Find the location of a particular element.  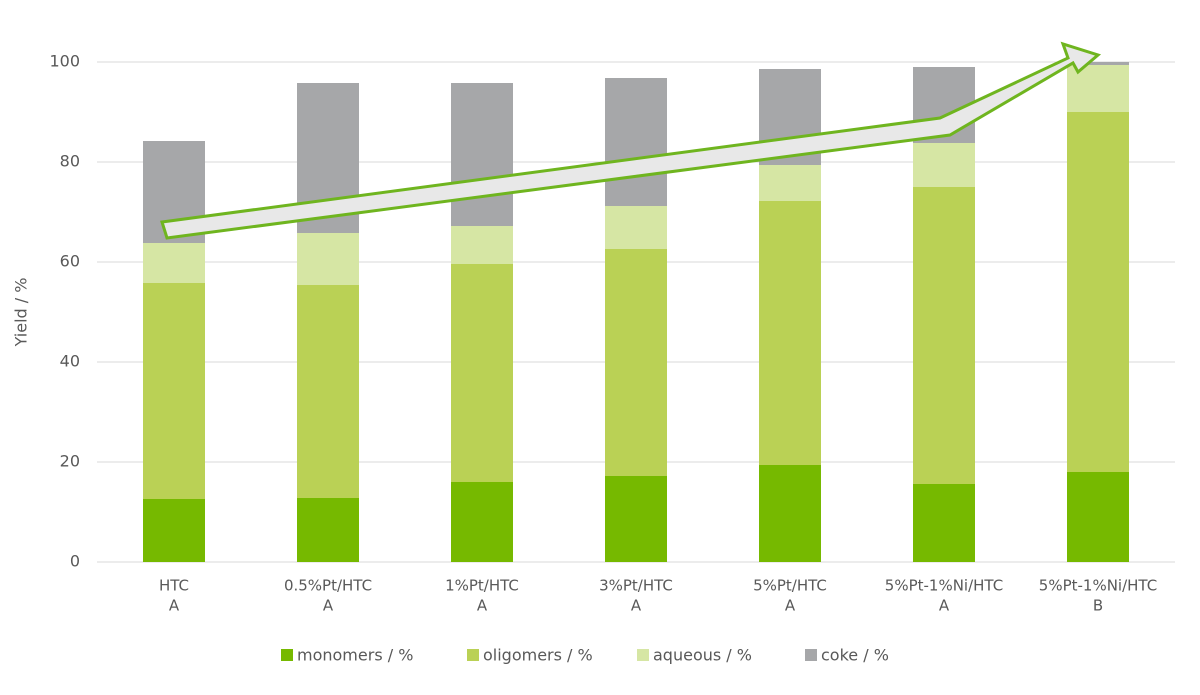

y-tick-label: 40 is located at coordinates (70, 361).